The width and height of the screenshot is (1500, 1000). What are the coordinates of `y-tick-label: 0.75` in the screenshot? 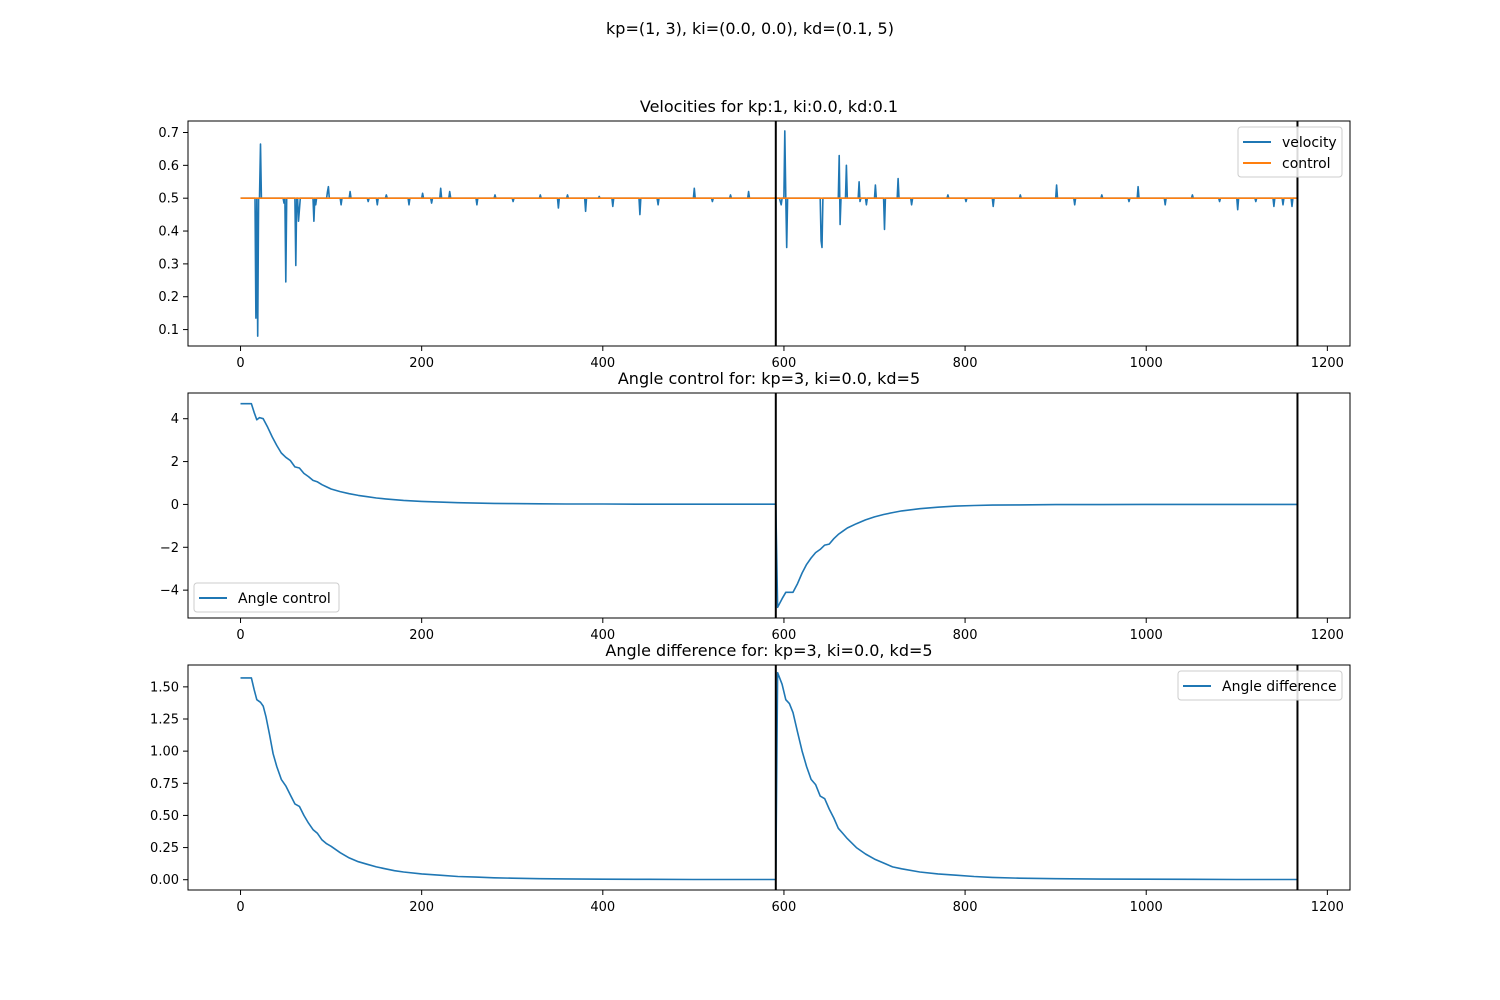 It's located at (164, 784).